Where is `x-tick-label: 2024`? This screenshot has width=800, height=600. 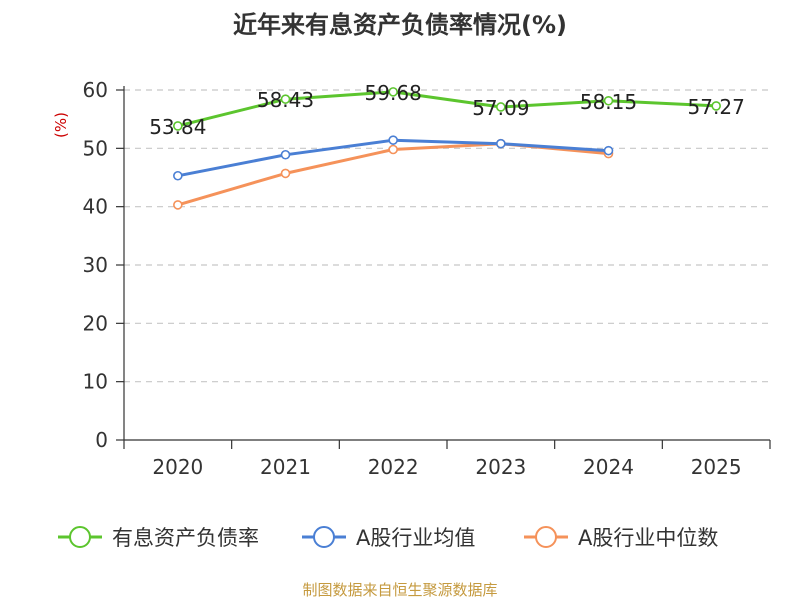 x-tick-label: 2024 is located at coordinates (608, 467).